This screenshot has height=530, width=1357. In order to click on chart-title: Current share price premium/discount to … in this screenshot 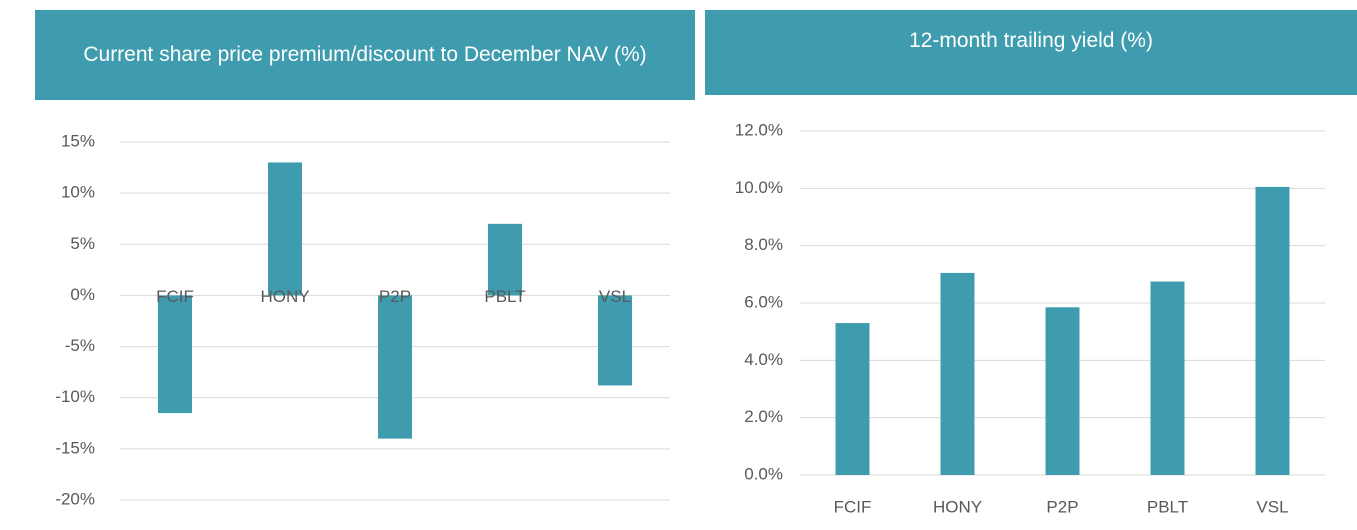, I will do `click(365, 55)`.